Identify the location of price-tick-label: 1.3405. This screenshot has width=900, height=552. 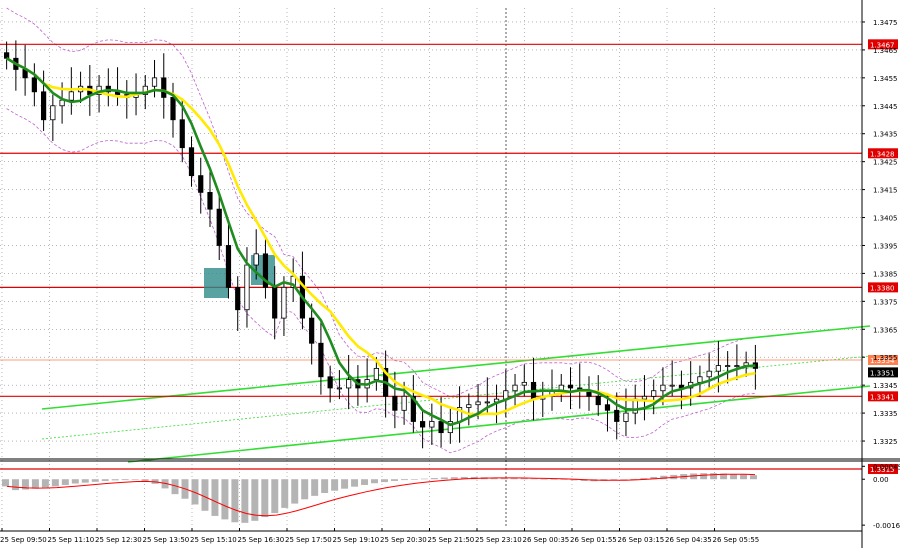
(885, 219).